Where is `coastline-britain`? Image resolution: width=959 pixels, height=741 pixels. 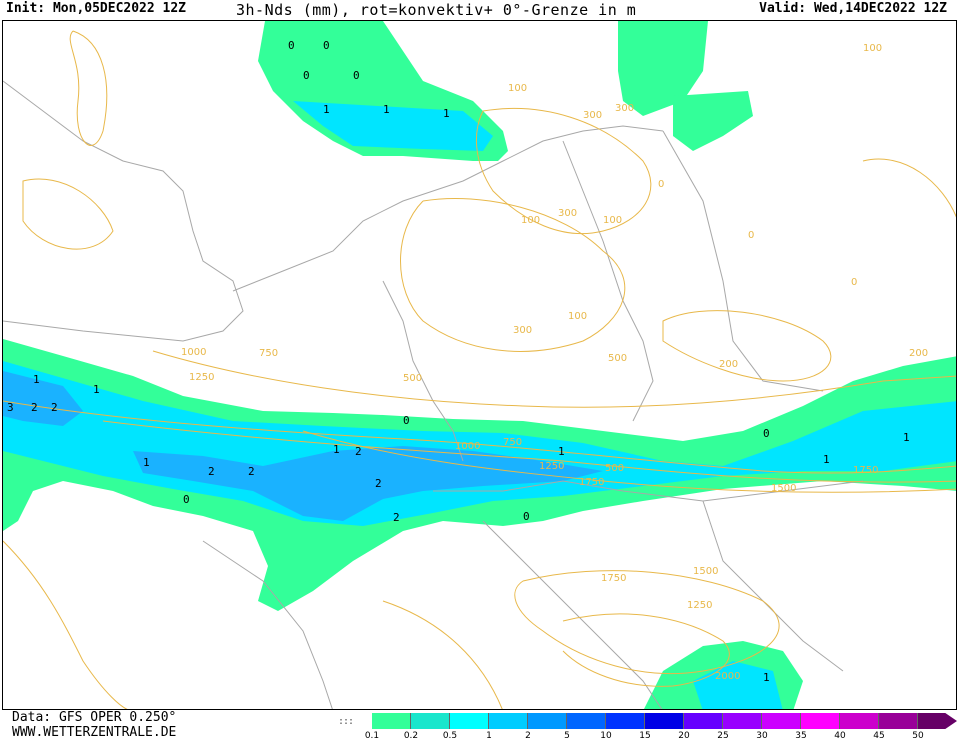
coastline-britain is located at coordinates (123, 211).